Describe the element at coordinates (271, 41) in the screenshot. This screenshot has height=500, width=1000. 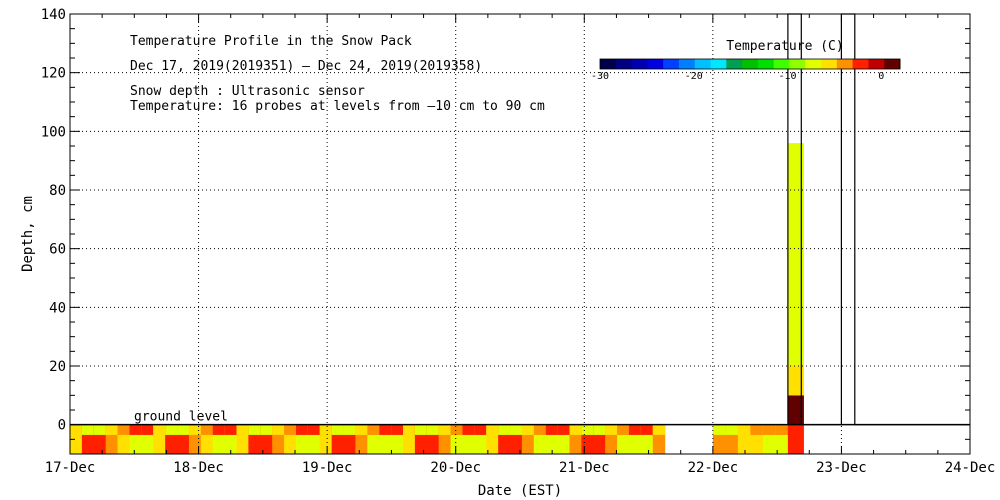
I see `chart-title: Temperature Profile in the Snow Pack` at that location.